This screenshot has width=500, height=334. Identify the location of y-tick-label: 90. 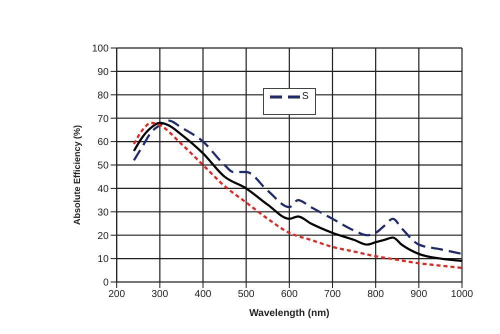
(104, 72).